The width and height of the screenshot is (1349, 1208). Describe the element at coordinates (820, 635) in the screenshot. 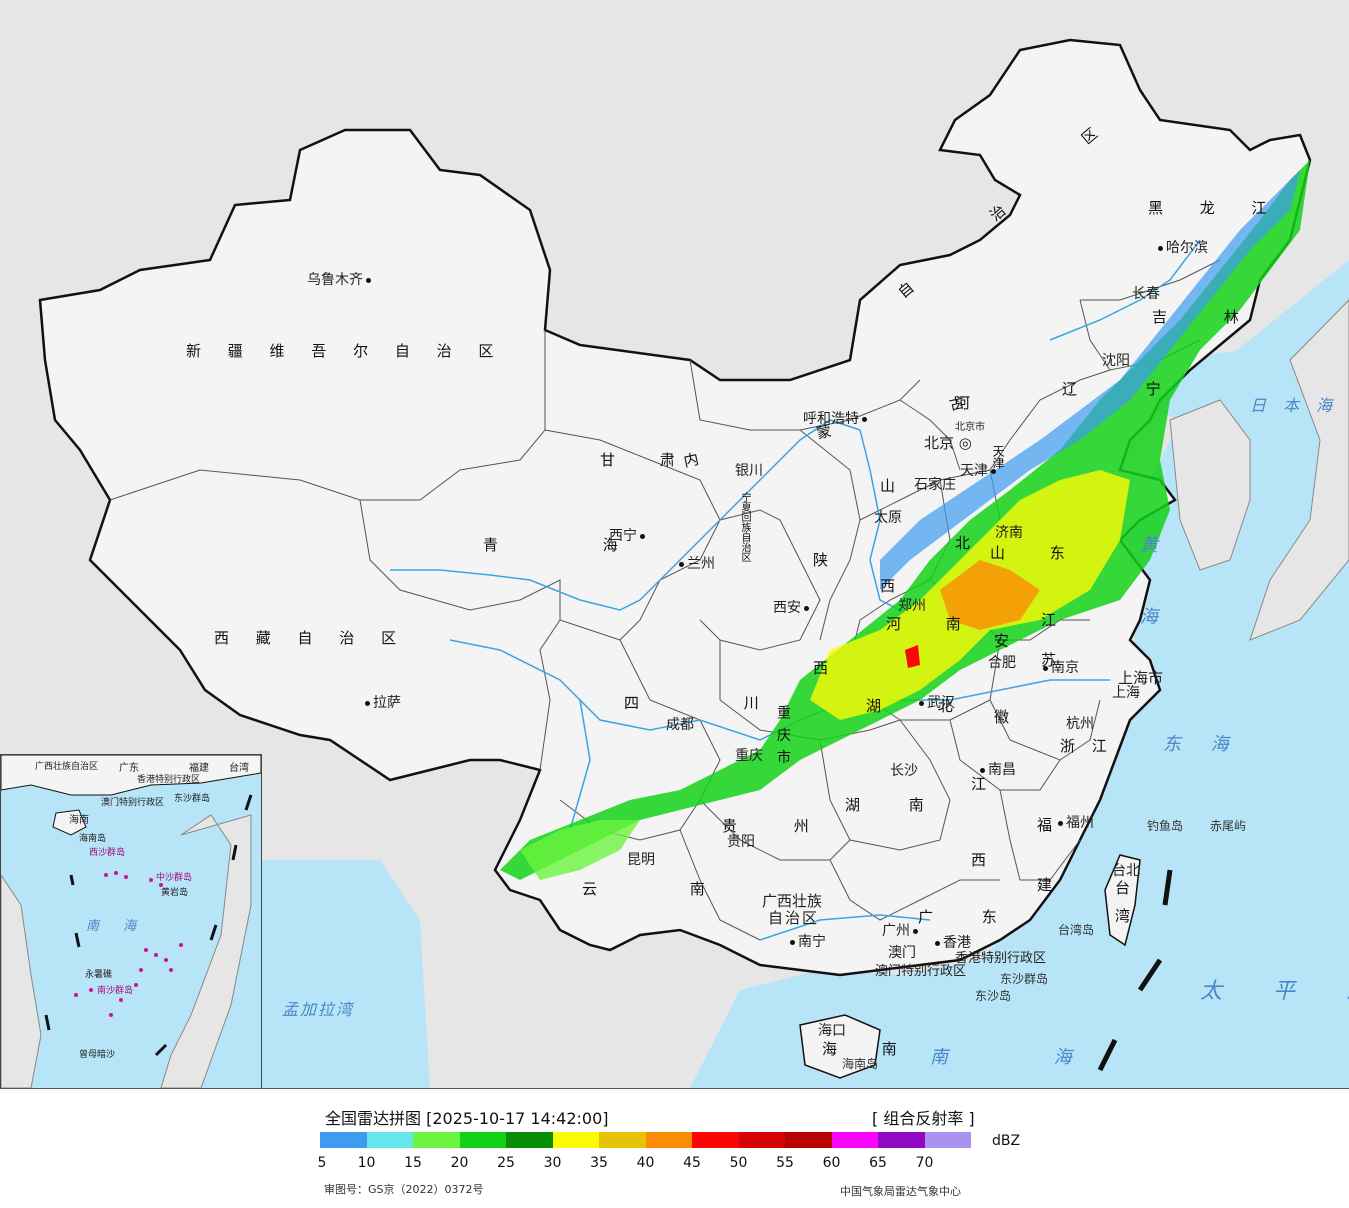

I see `label-shaanxi: 陕 西` at that location.